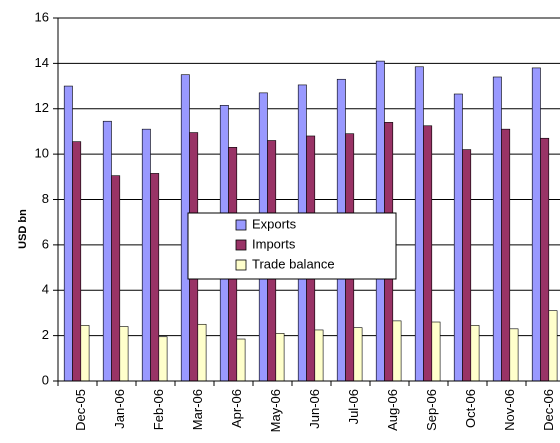 The width and height of the screenshot is (560, 443). What do you see at coordinates (42, 16) in the screenshot?
I see `y-tick-label: 16` at bounding box center [42, 16].